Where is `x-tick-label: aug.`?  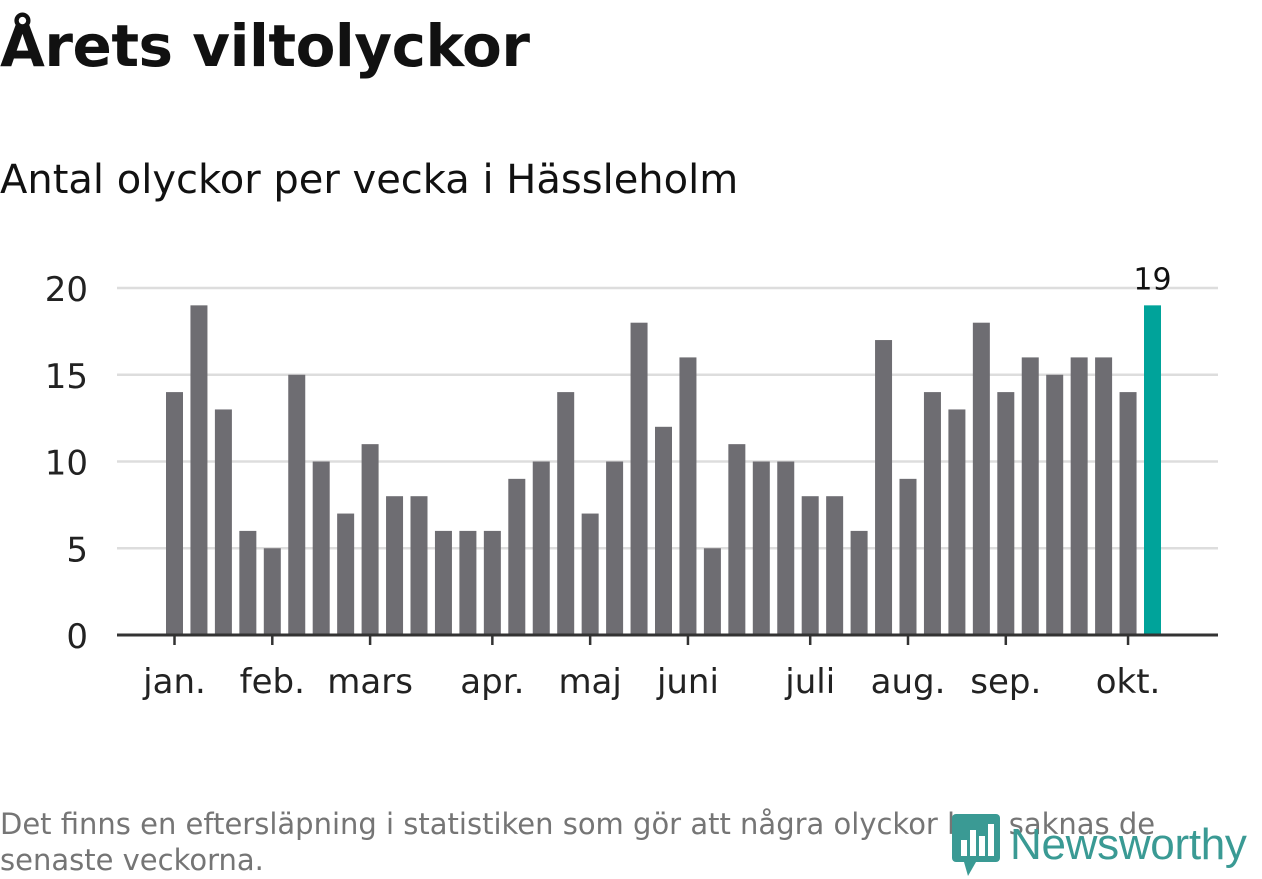
x-tick-label: aug. is located at coordinates (908, 682).